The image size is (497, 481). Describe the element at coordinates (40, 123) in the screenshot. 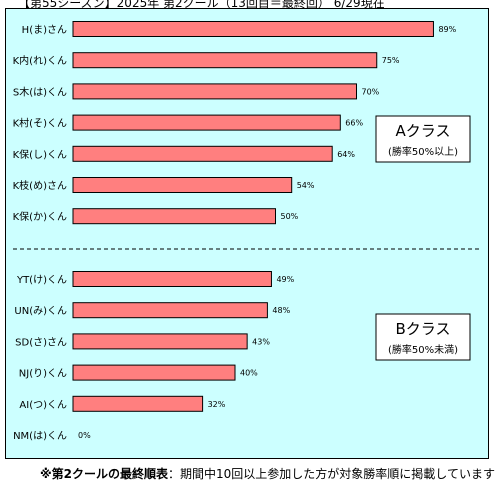

I see `category-label: K村(そ)くん` at that location.